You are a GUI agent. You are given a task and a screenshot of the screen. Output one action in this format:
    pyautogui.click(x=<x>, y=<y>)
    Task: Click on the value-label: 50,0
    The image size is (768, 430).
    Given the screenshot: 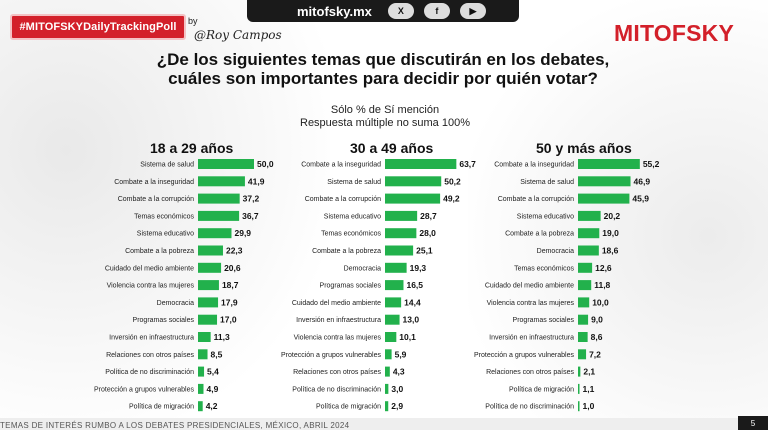 What is the action you would take?
    pyautogui.click(x=265, y=164)
    